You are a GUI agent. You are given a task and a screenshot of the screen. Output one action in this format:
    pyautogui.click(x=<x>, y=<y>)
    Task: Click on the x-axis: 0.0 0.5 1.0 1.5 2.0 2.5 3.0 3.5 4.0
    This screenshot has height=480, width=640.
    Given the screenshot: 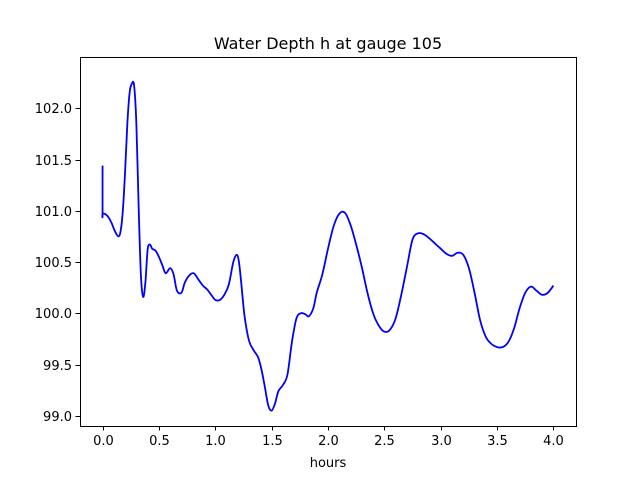 What is the action you would take?
    pyautogui.click(x=328, y=437)
    